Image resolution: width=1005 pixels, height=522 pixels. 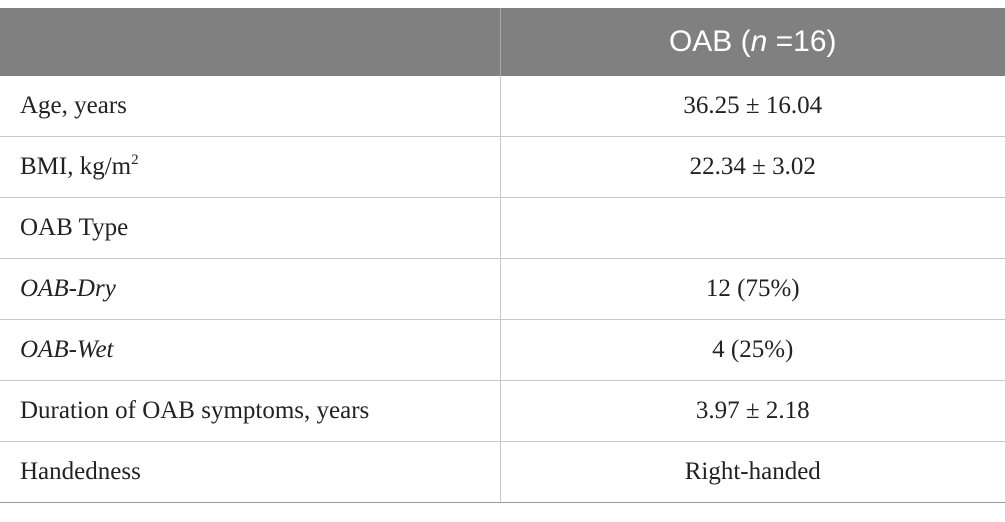 I want to click on label-cell: BMI, kg/m2, so click(x=250, y=167).